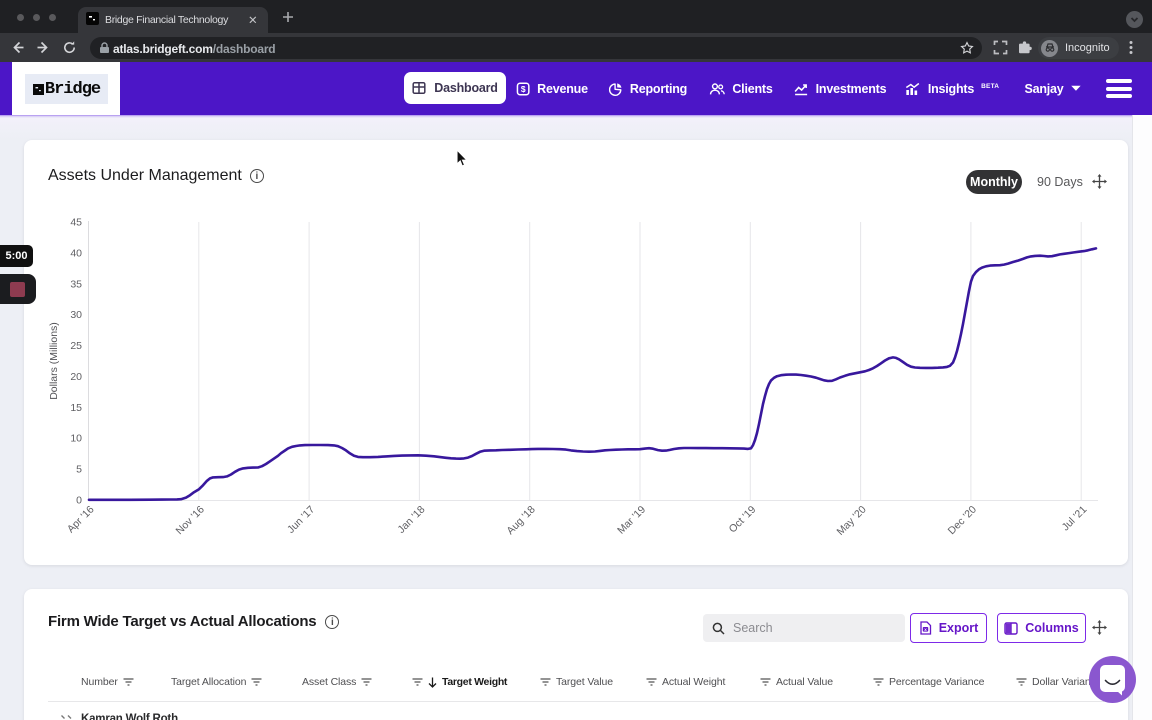  Describe the element at coordinates (963, 521) in the screenshot. I see `svg-text: Dec '20` at that location.